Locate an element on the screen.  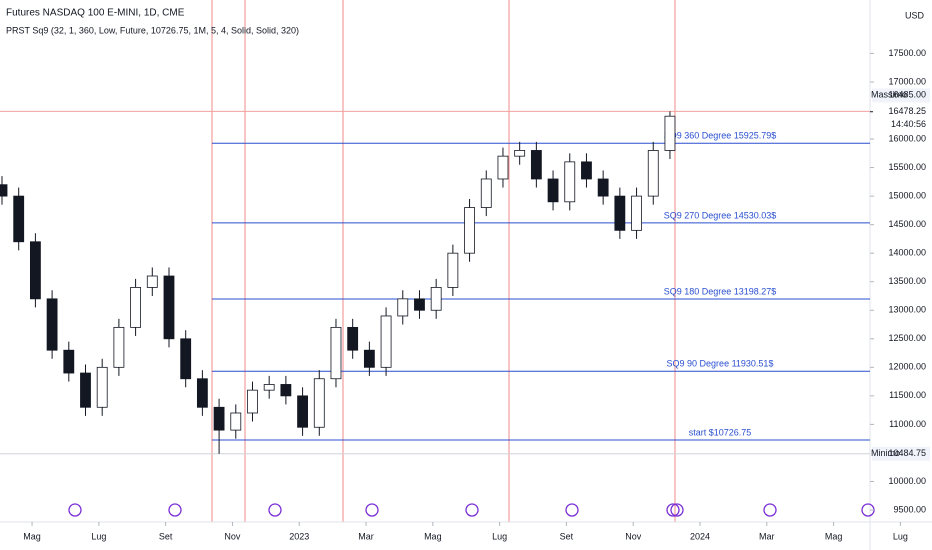
y-tick-label: 10000.00 is located at coordinates (907, 481).